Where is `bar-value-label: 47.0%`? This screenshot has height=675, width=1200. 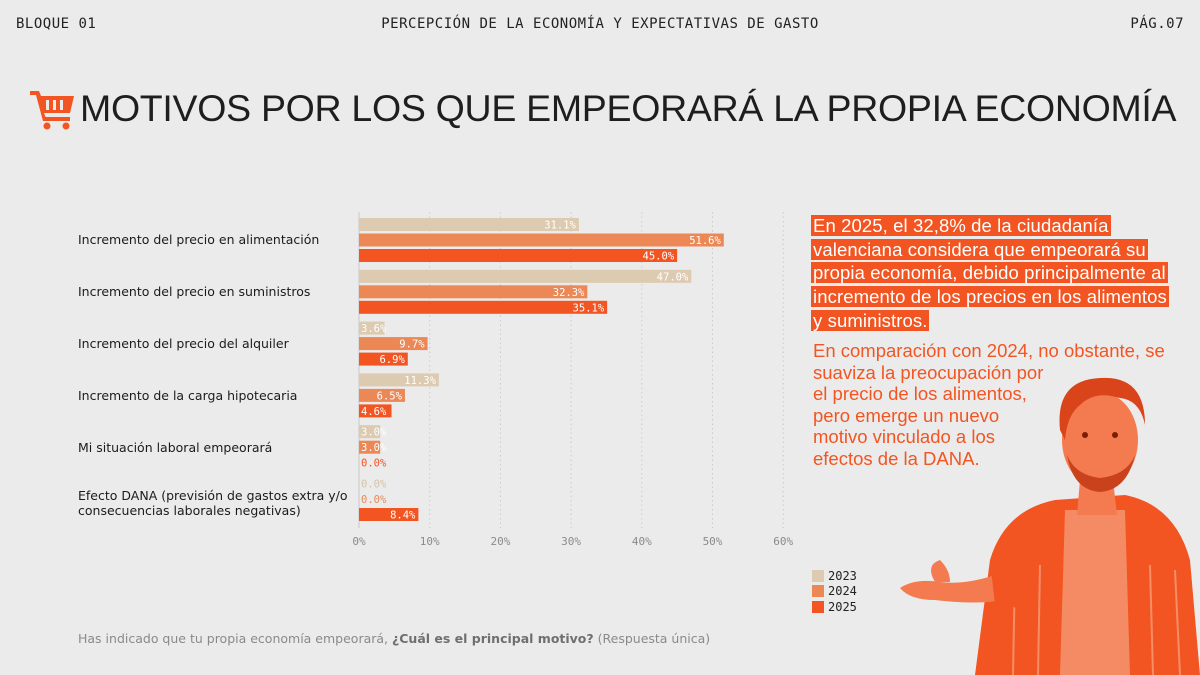 bar-value-label: 47.0% is located at coordinates (673, 277).